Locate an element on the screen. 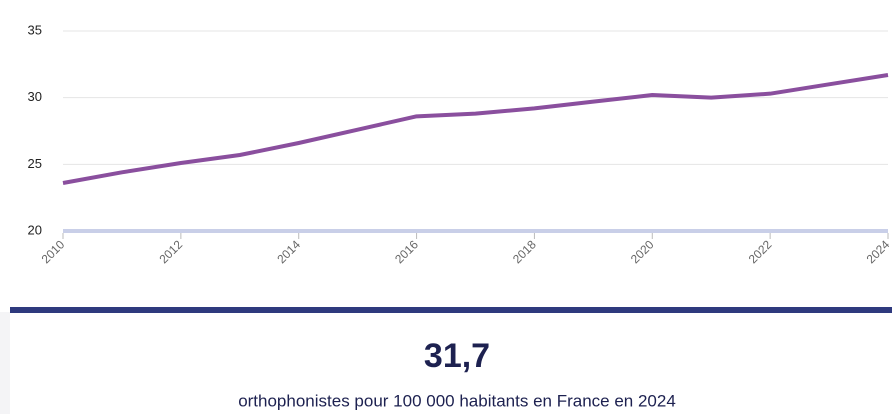 This screenshot has height=414, width=892. x-tick-label: 2012 is located at coordinates (170, 251).